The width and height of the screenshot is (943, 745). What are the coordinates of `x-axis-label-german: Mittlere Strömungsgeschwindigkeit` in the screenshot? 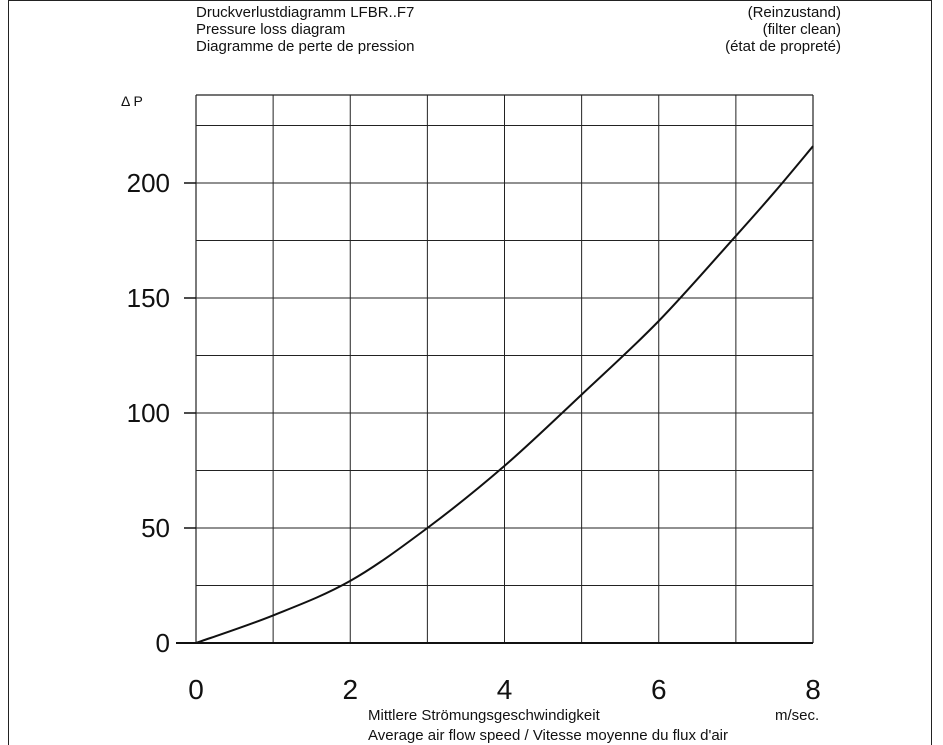 It's located at (484, 715).